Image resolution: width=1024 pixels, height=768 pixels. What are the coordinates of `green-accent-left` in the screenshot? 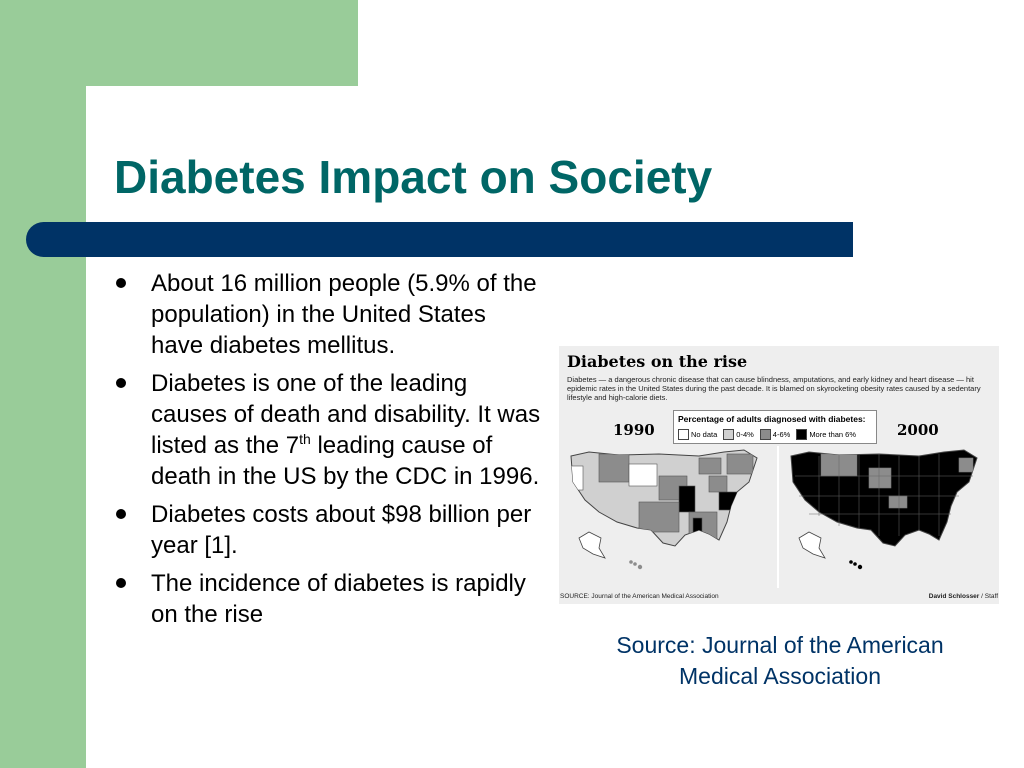 It's located at (43, 384).